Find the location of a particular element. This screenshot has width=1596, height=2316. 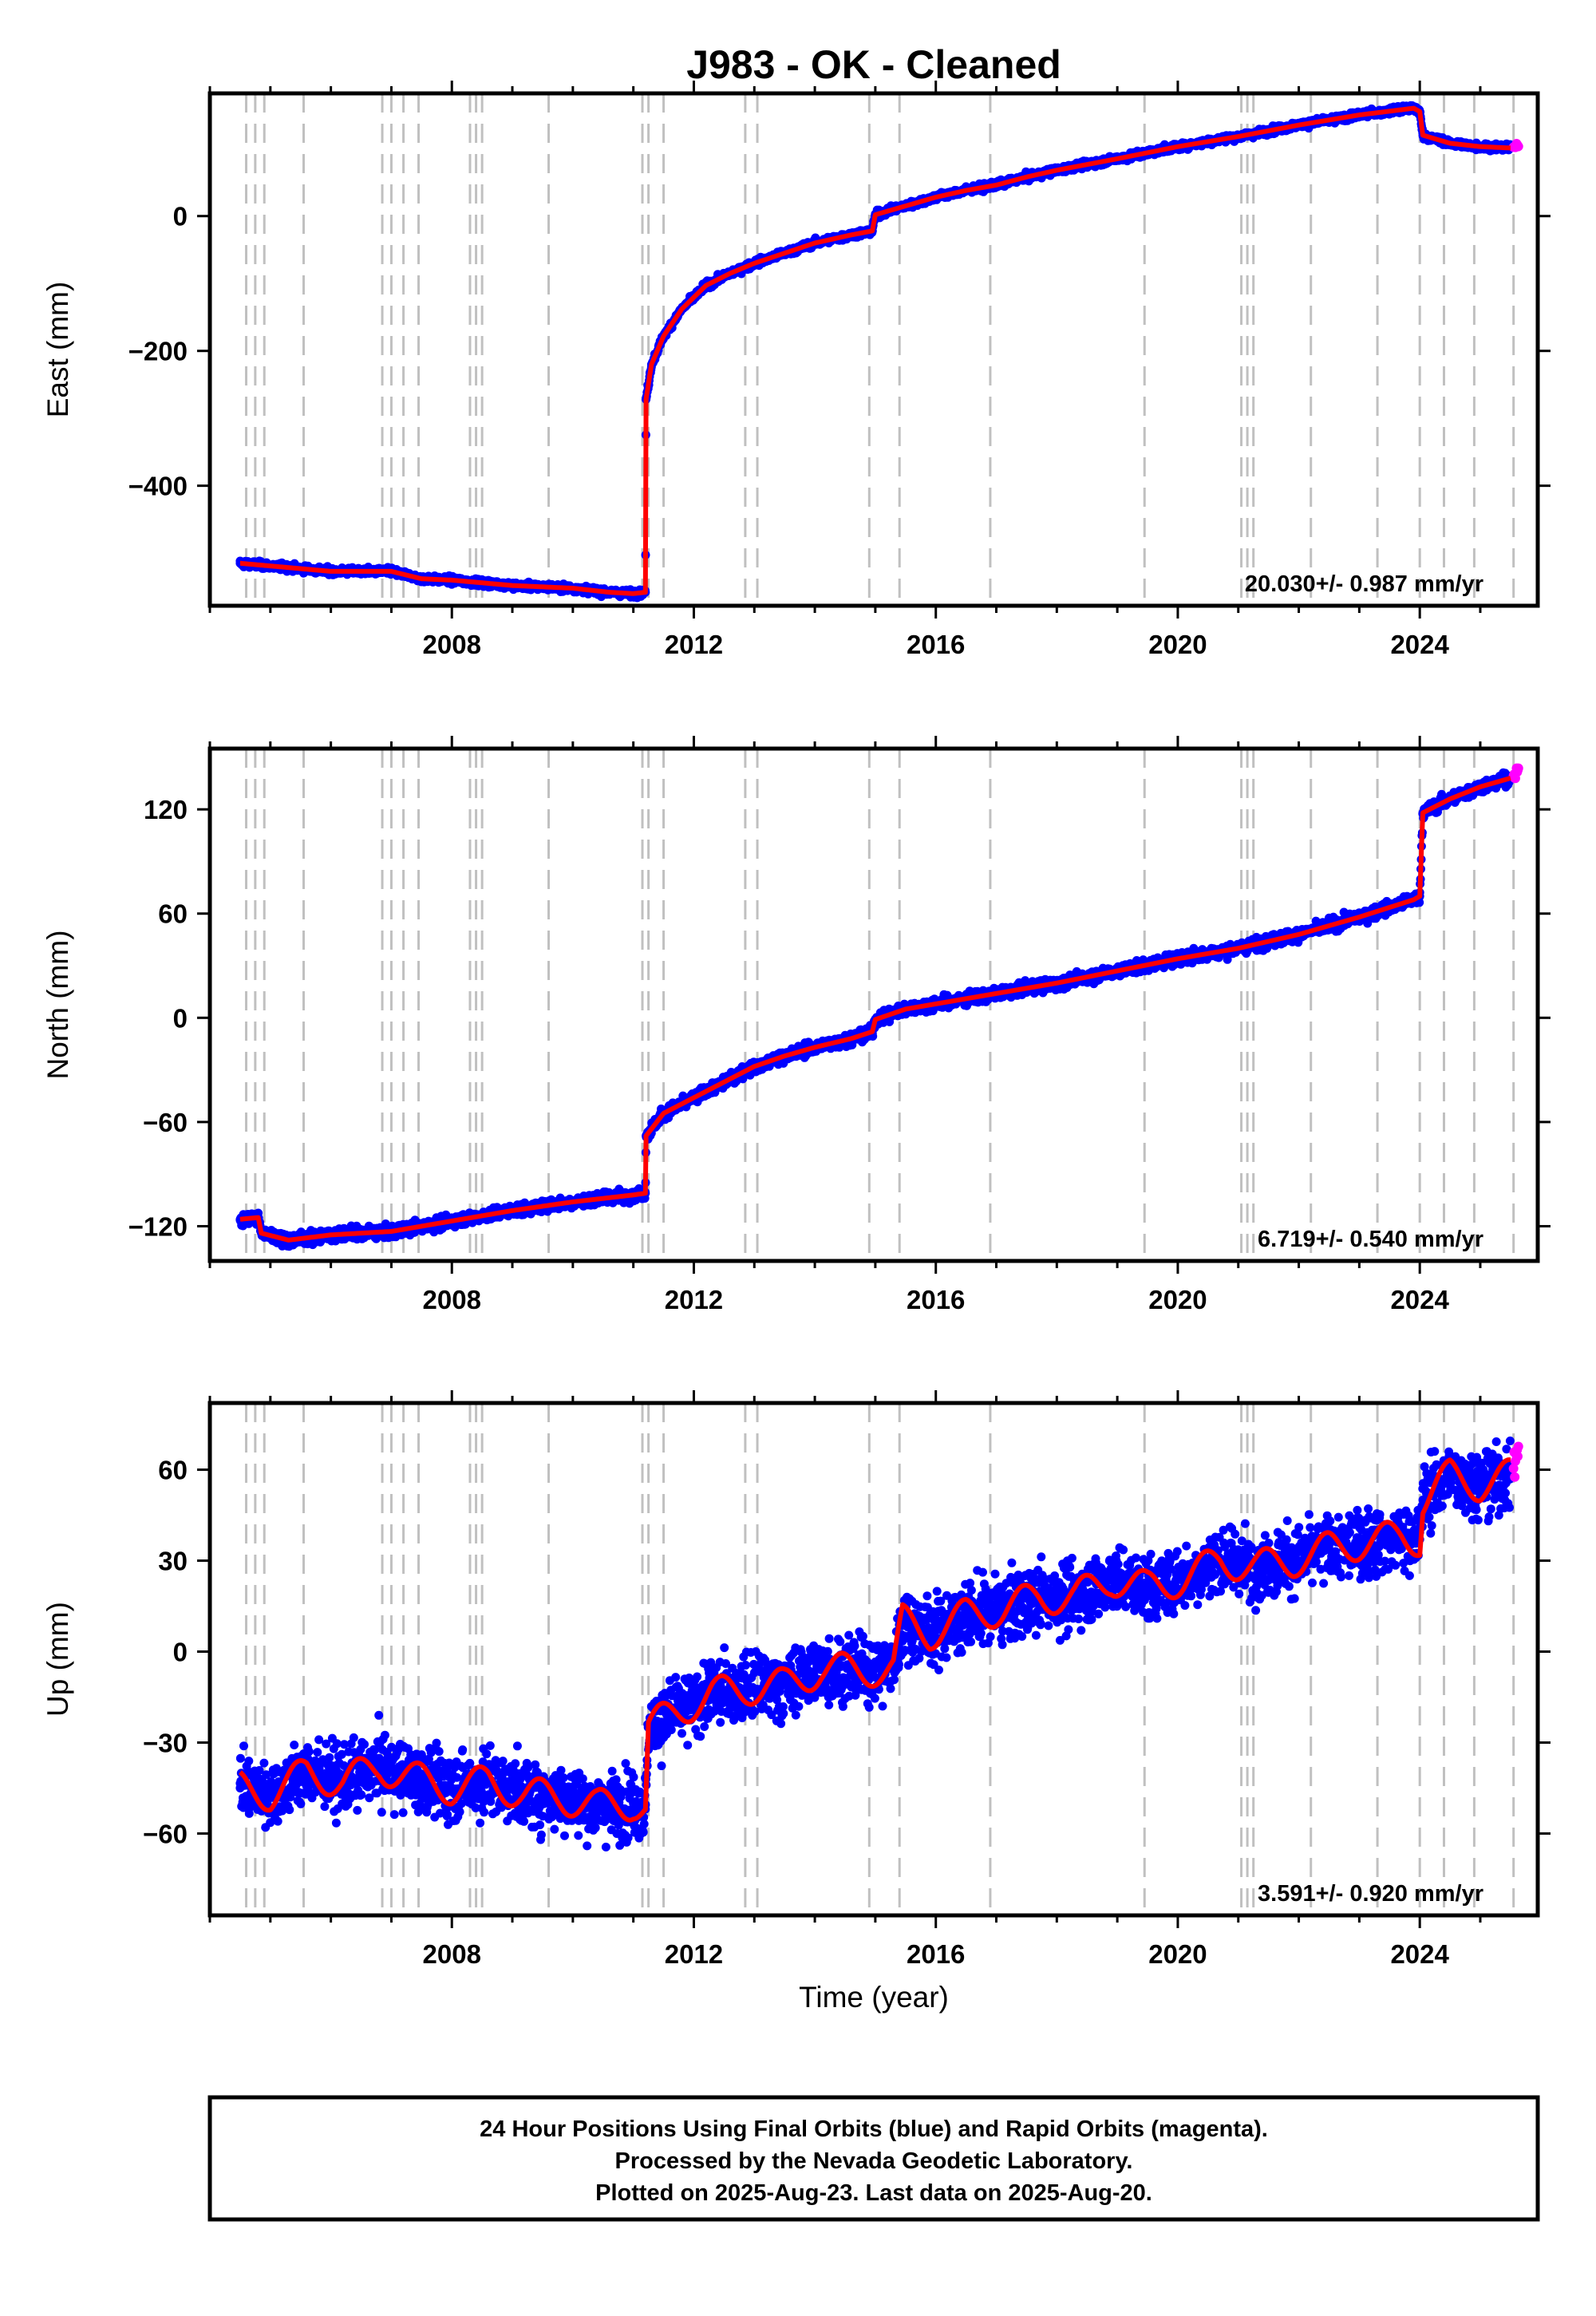

y-tick-label: 120 is located at coordinates (166, 809).